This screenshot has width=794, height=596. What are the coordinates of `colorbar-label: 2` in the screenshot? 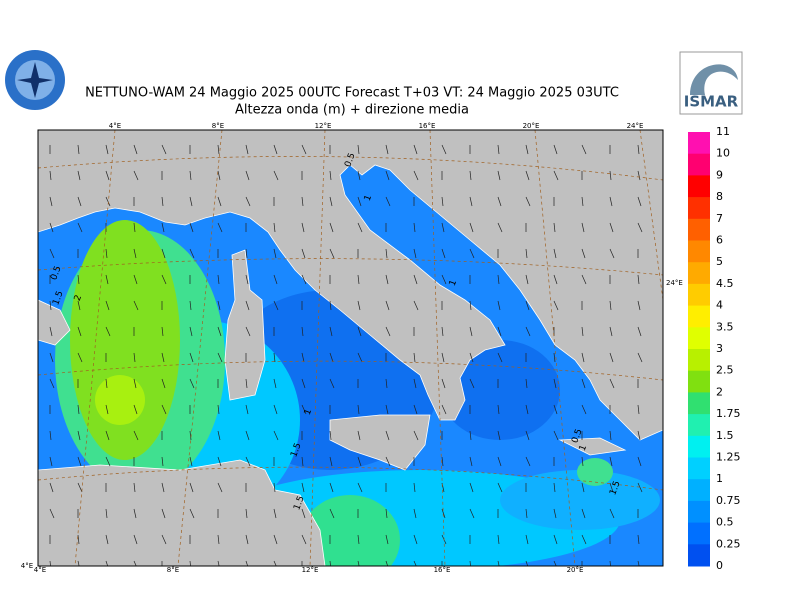 It's located at (719, 391).